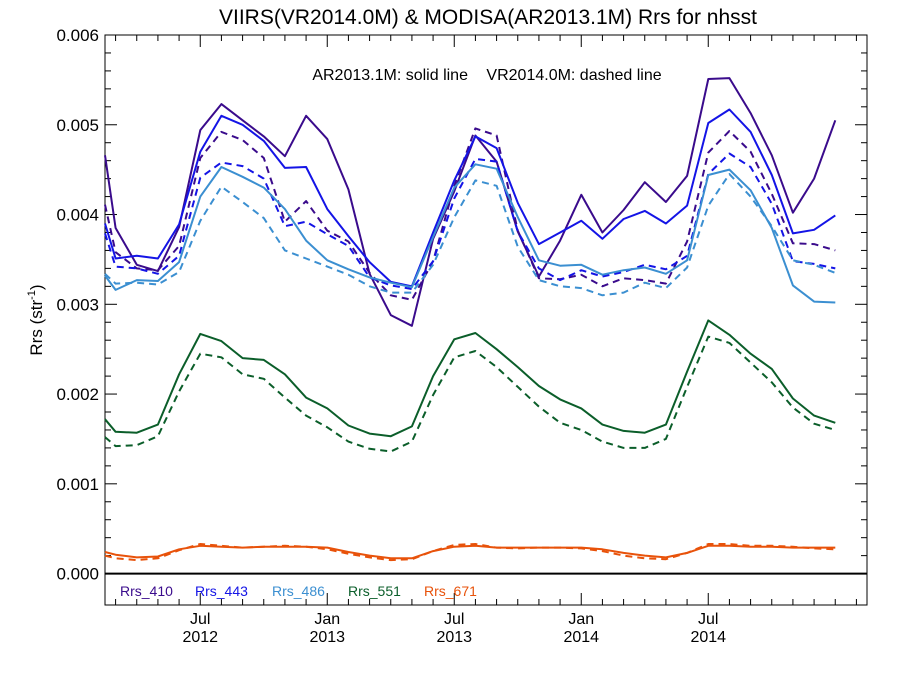 The width and height of the screenshot is (900, 675). What do you see at coordinates (77, 304) in the screenshot?
I see `y-tick-label: 0.003` at bounding box center [77, 304].